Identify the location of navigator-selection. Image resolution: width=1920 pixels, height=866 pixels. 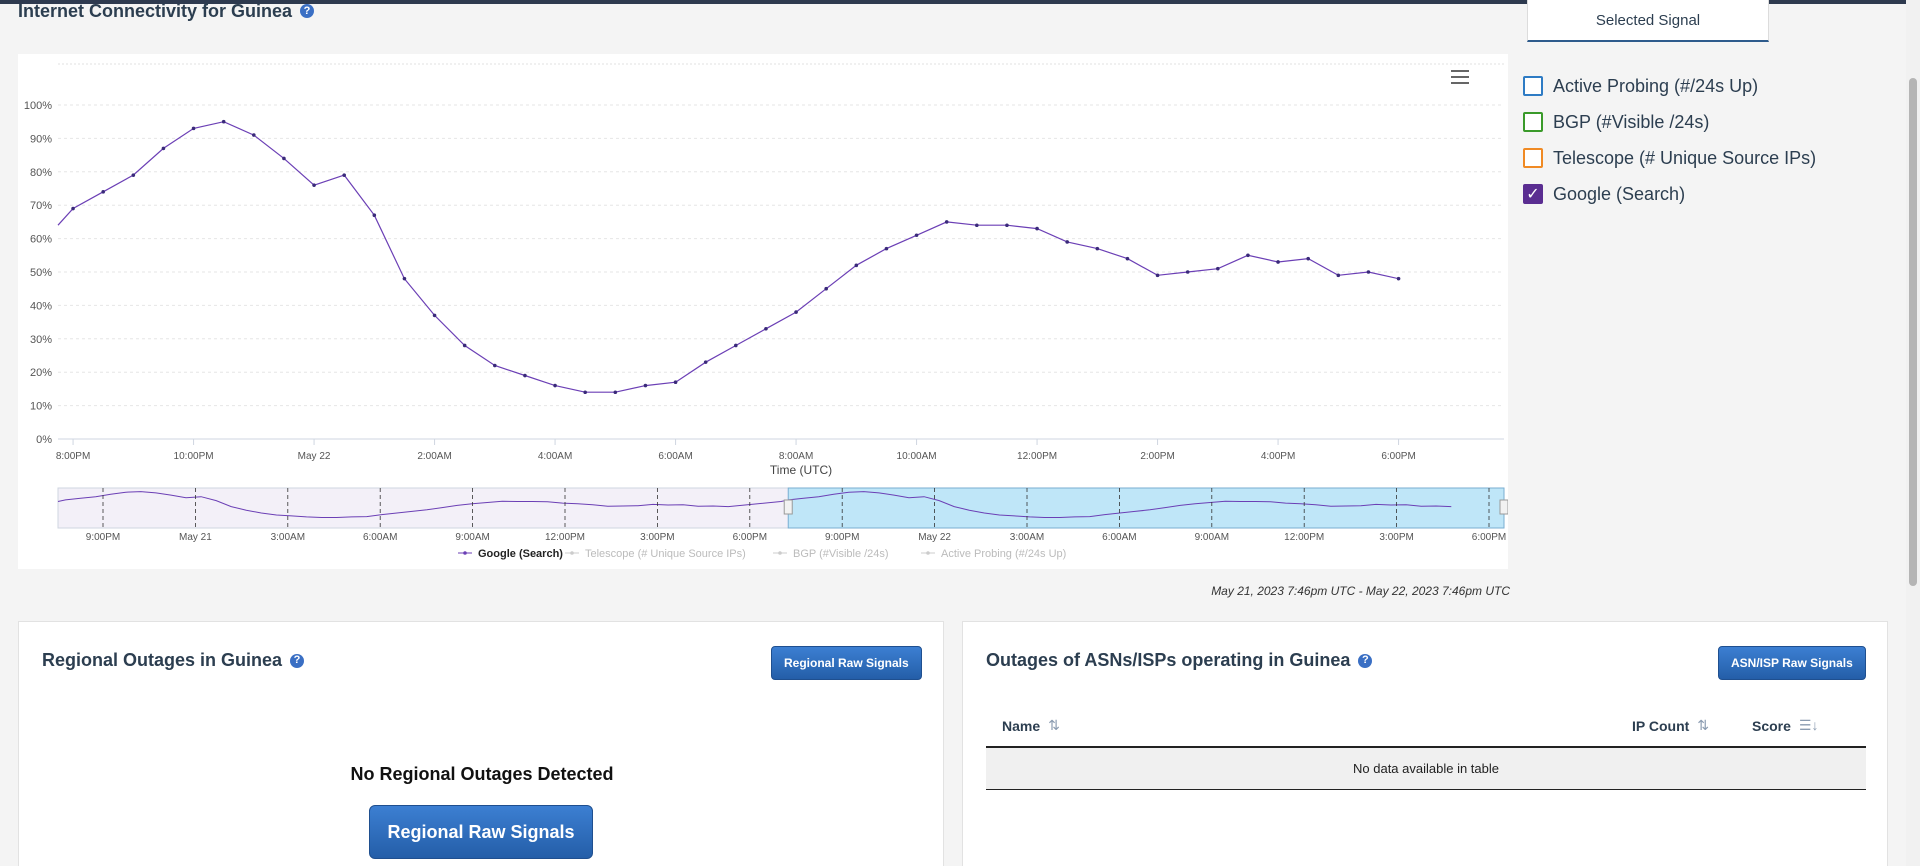
(1146, 508).